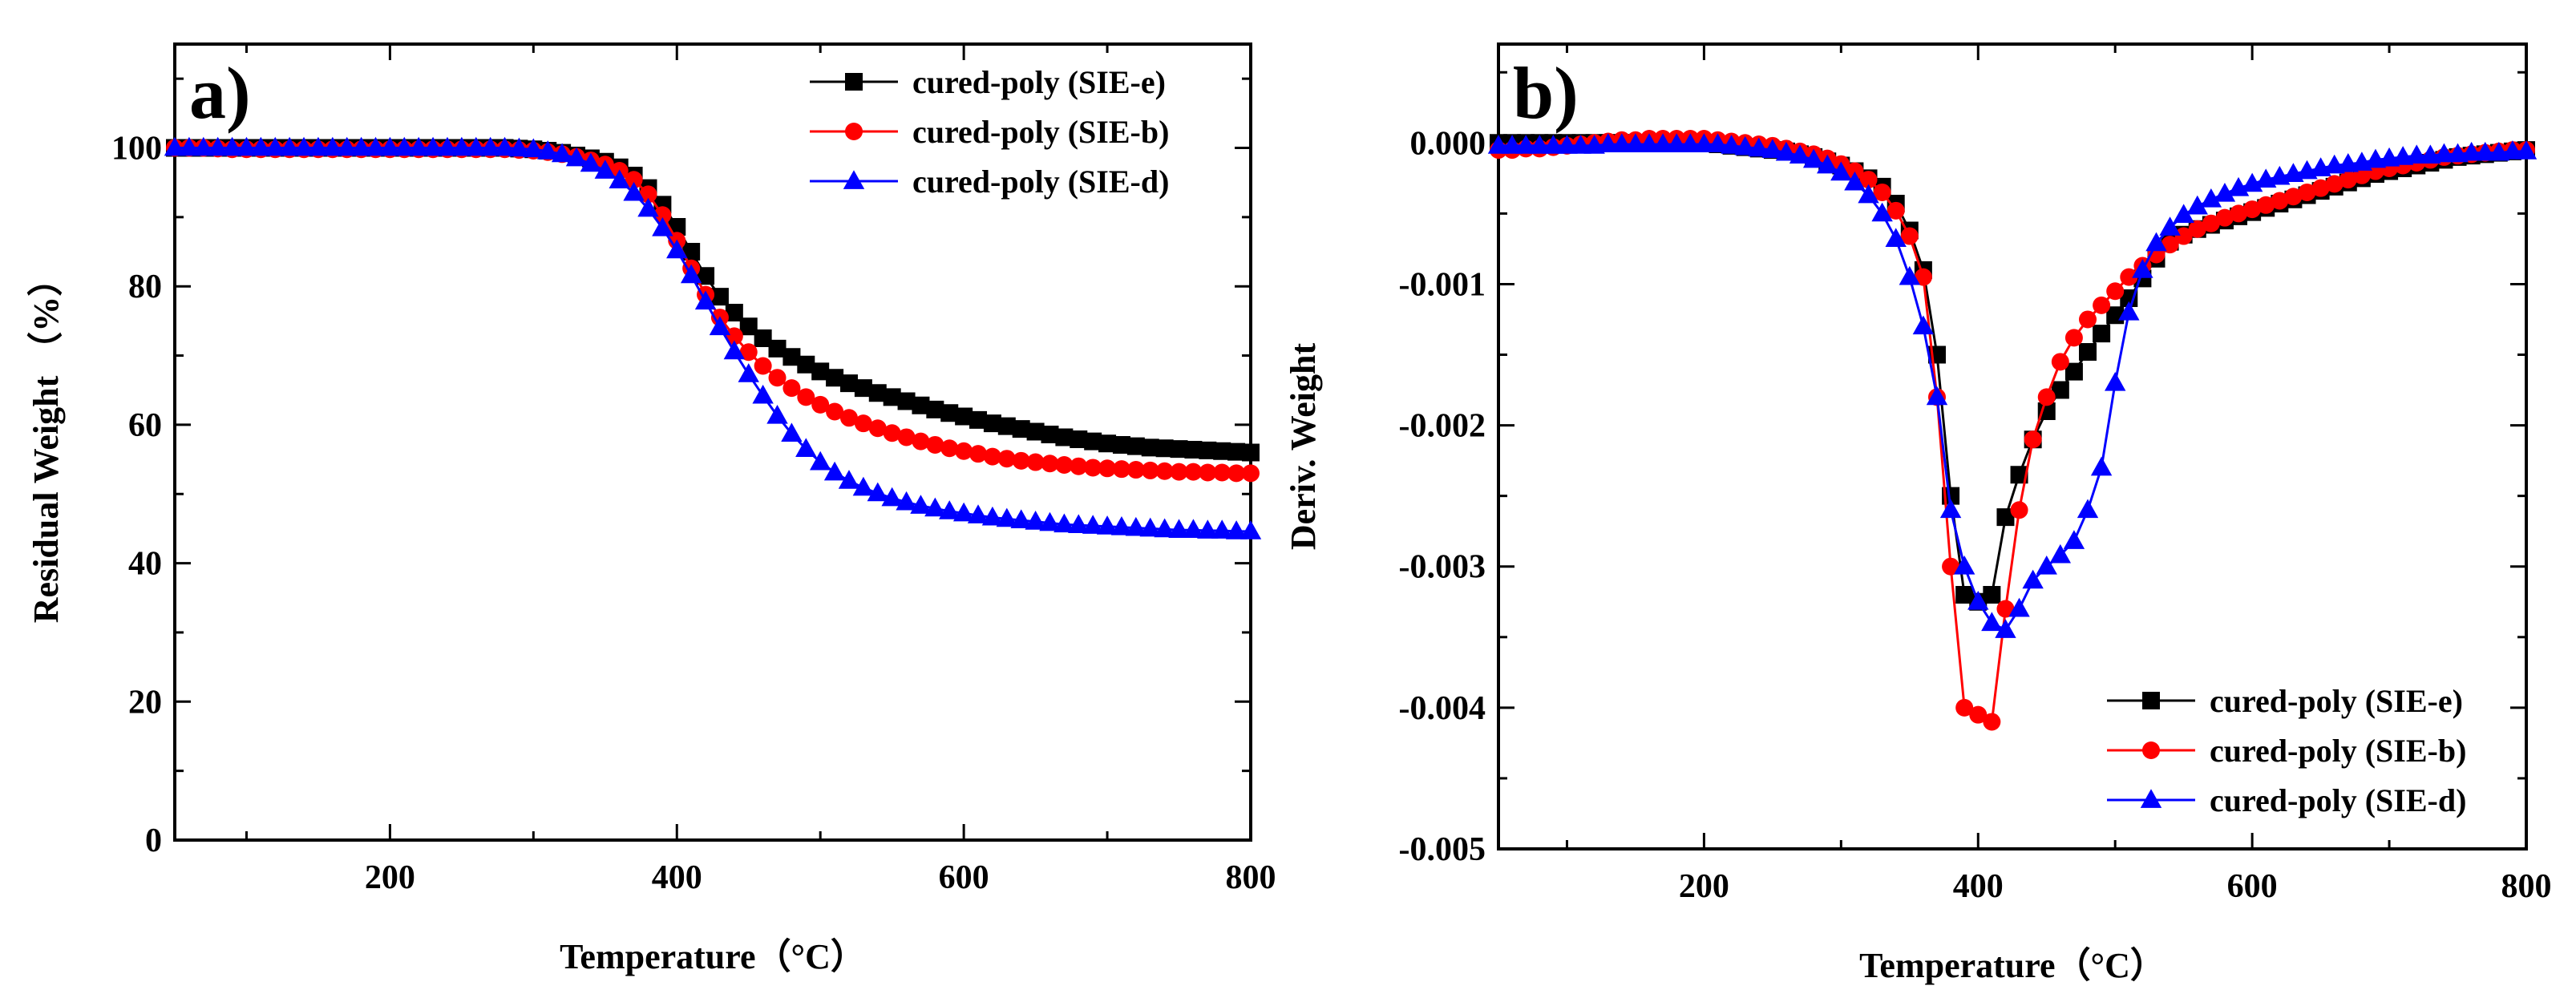 Image resolution: width=2576 pixels, height=1002 pixels. Describe the element at coordinates (1442, 567) in the screenshot. I see `y-tick-label: -0.003` at that location.